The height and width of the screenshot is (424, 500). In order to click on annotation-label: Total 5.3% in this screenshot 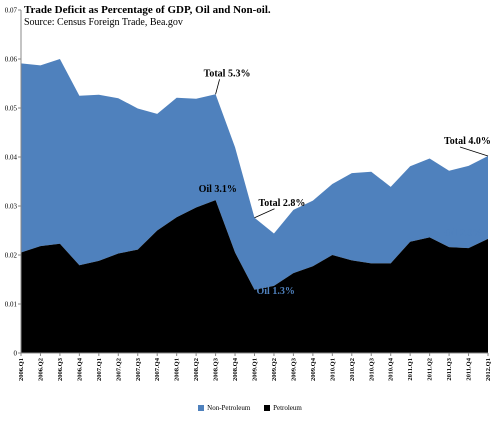, I will do `click(227, 73)`.